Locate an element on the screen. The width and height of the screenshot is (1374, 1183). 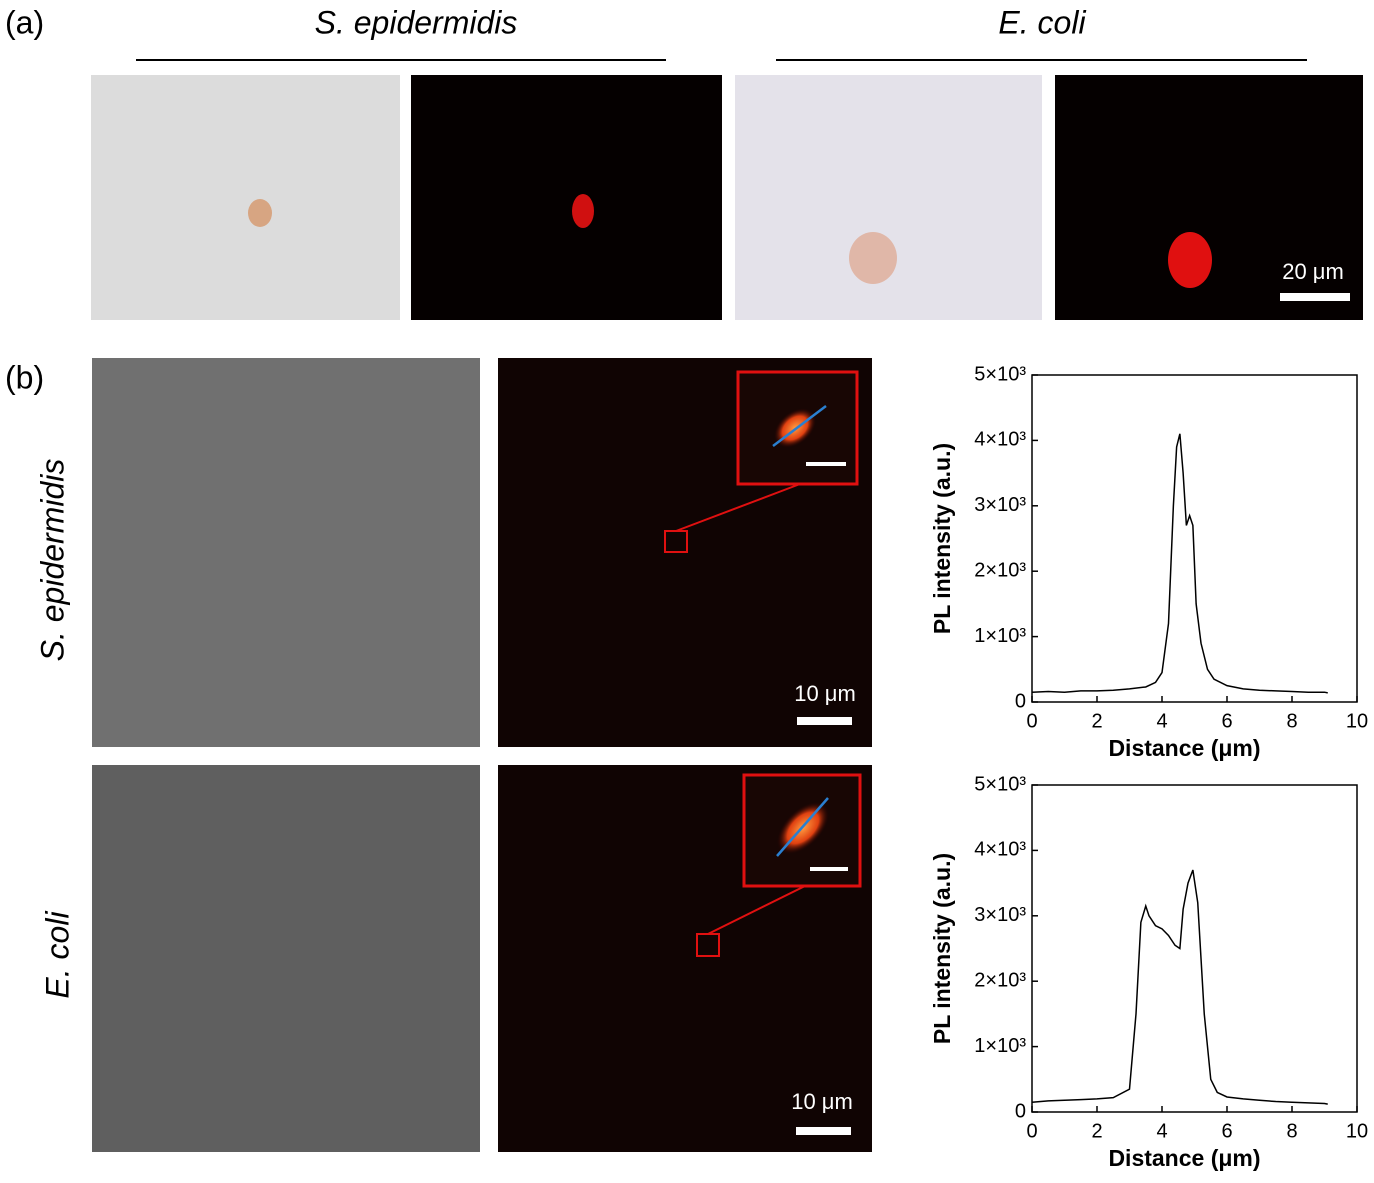
scale-bar-label: 20 μm is located at coordinates (1313, 271).